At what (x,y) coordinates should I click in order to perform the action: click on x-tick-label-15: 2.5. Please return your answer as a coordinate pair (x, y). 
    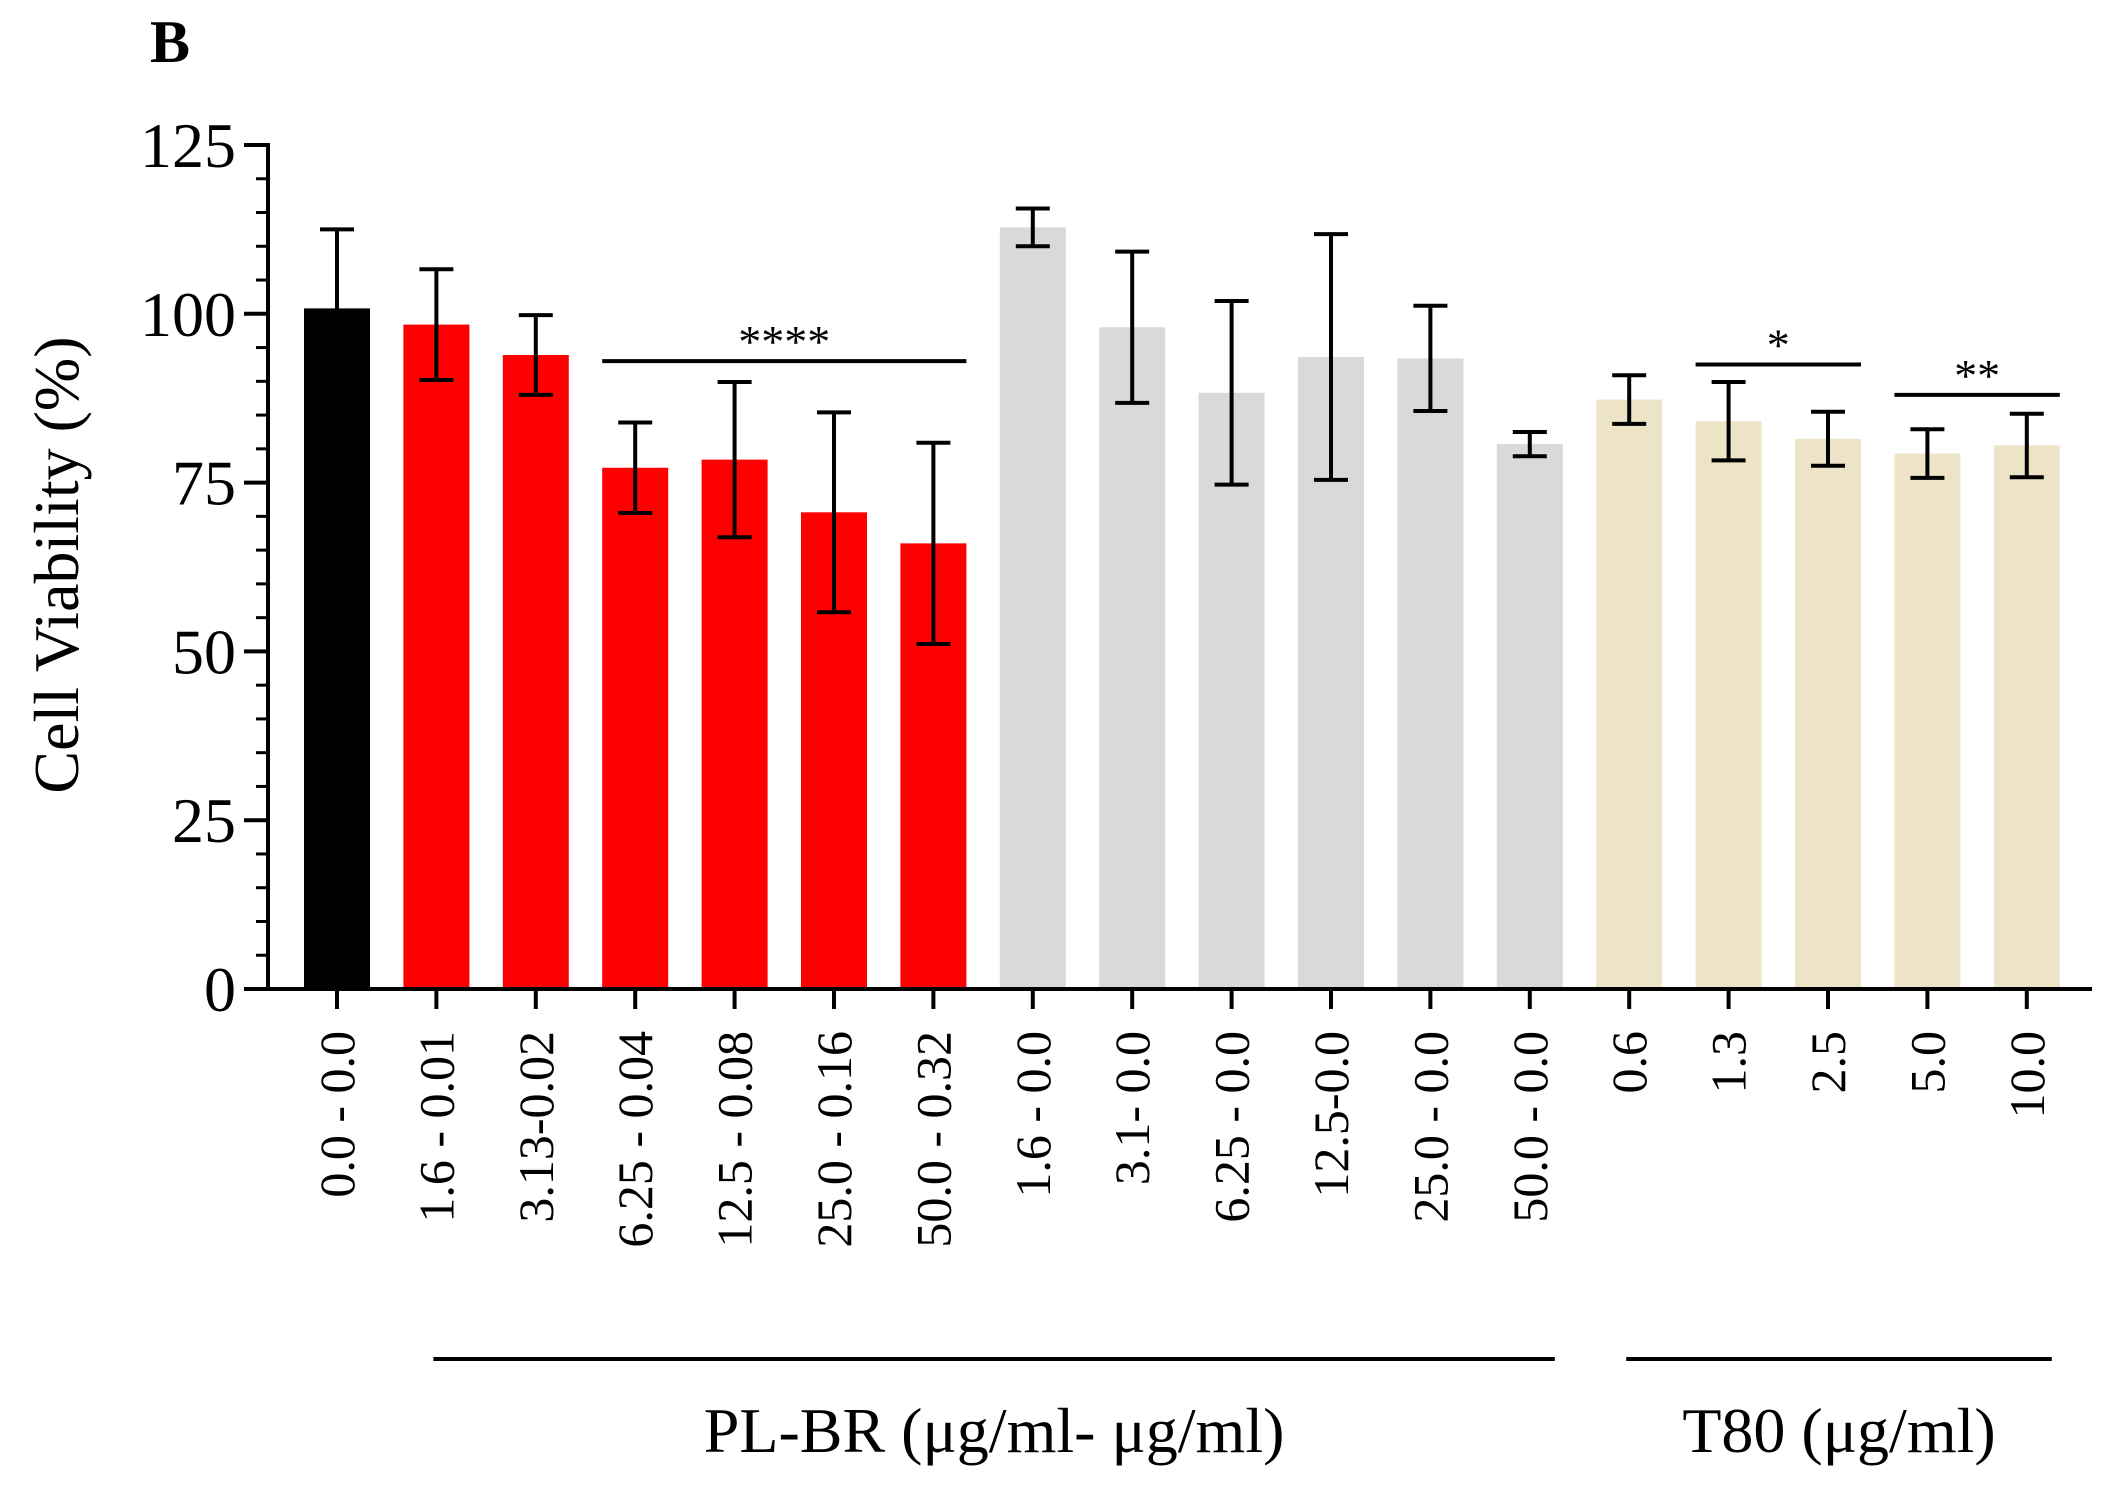
    Looking at the image, I should click on (1828, 1062).